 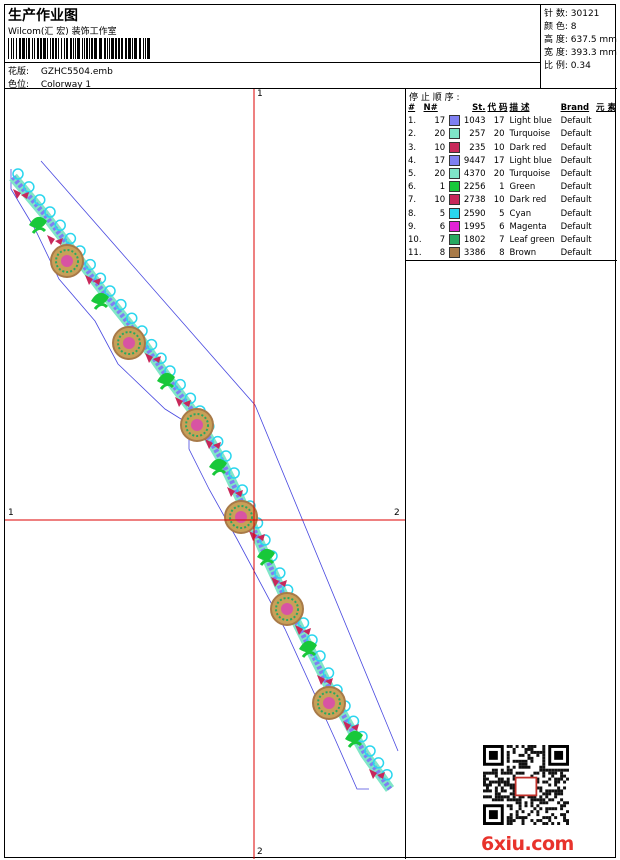 What do you see at coordinates (467, 174) in the screenshot?
I see `row-stitches: 4370` at bounding box center [467, 174].